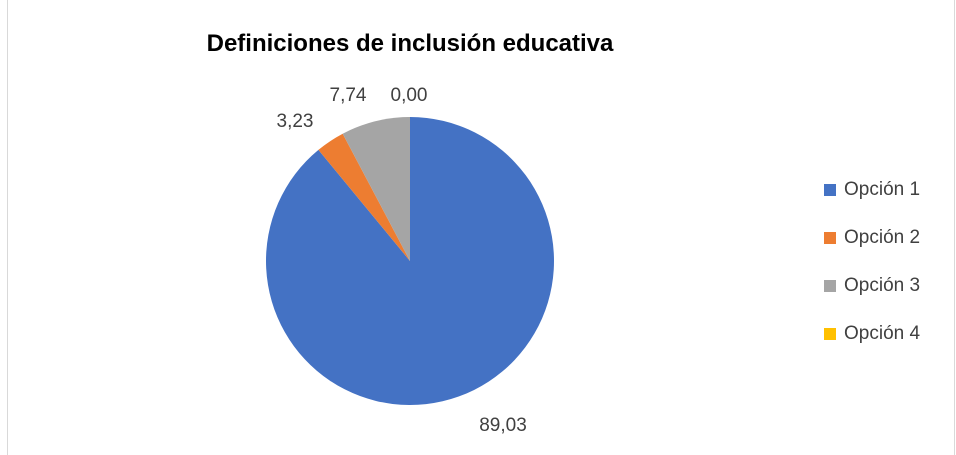  What do you see at coordinates (410, 43) in the screenshot?
I see `chart-title: Definiciones de inclusión educativa` at bounding box center [410, 43].